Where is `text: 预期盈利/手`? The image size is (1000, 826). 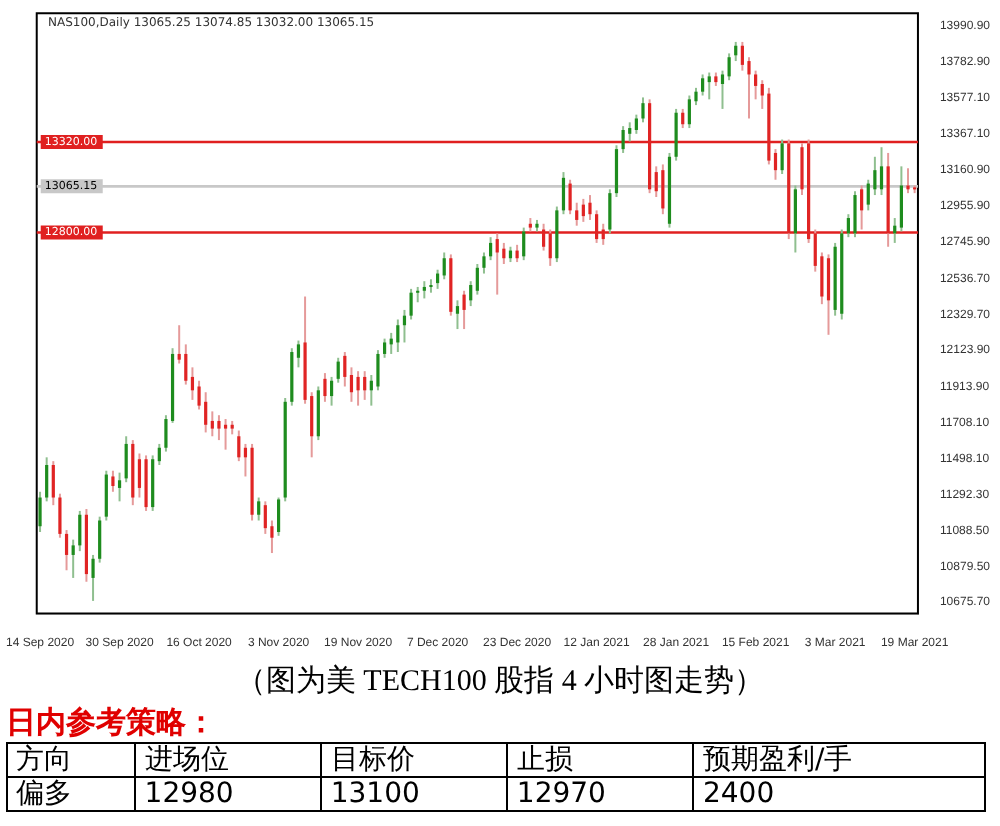 text: 预期盈利/手 is located at coordinates (839, 760).